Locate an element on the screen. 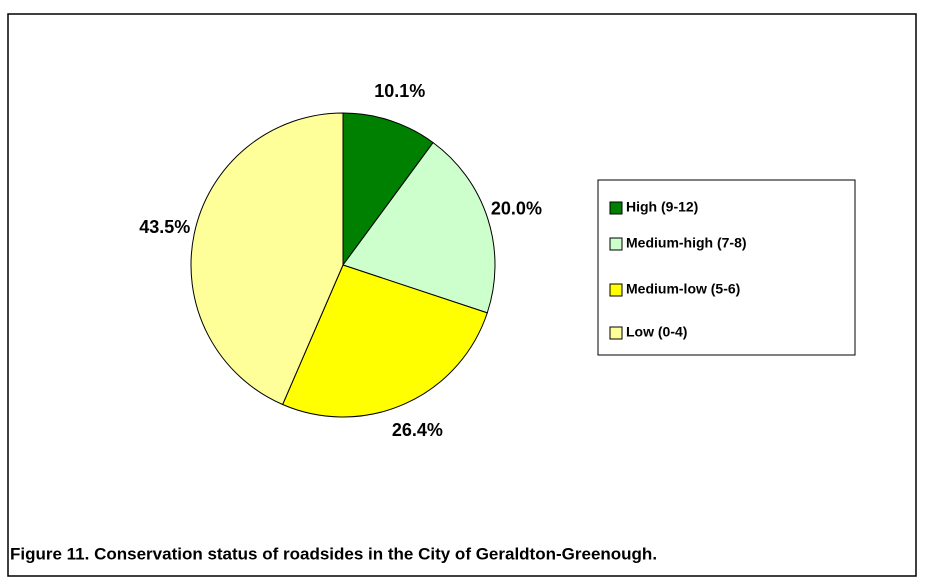 Image resolution: width=925 pixels, height=580 pixels. data-label: 43.5% is located at coordinates (164, 227).